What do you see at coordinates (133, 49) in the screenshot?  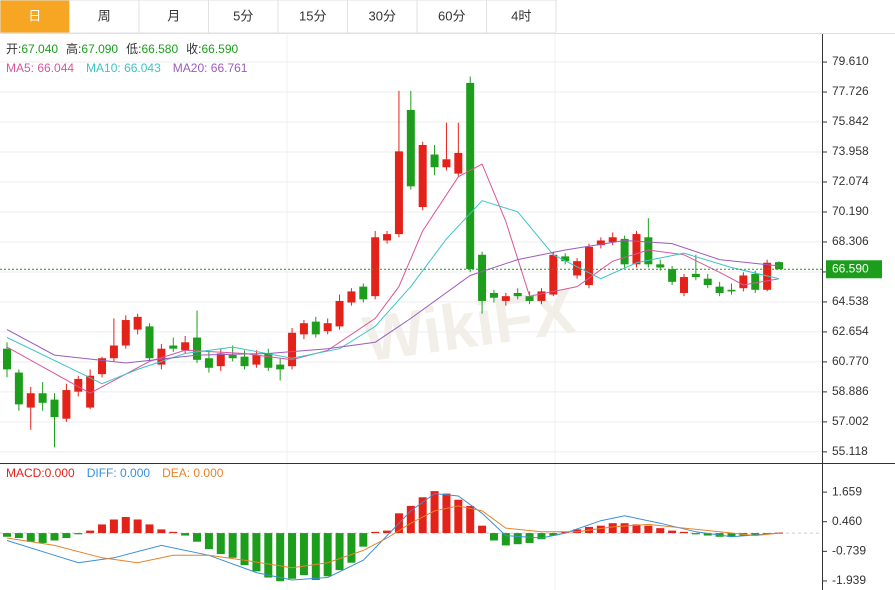 I see `ohlc-label: 低:` at bounding box center [133, 49].